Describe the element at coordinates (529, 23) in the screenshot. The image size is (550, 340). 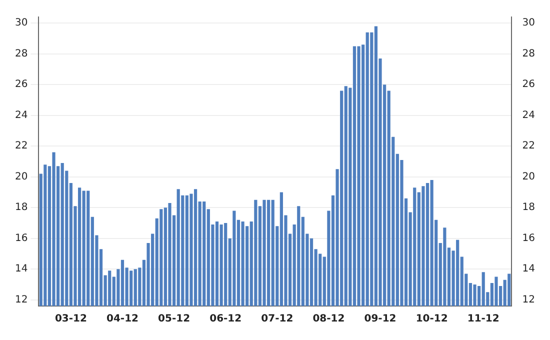
I see `y2-tick-label: 30` at that location.